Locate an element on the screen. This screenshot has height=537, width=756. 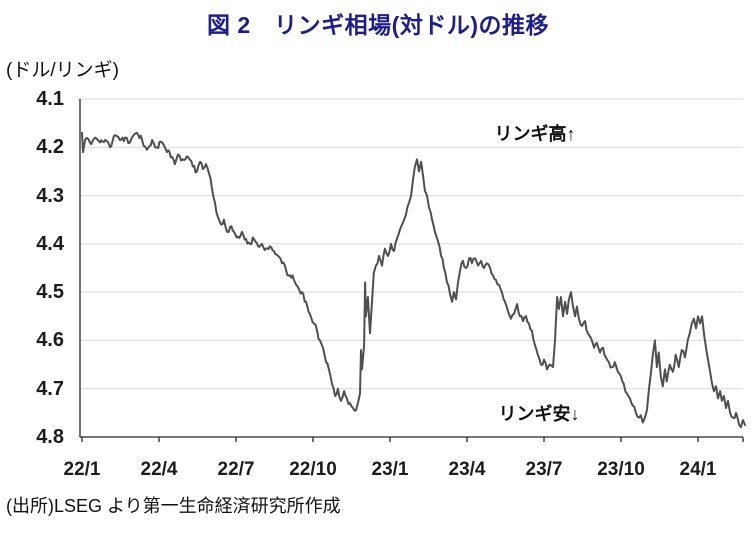
chart-title: 図 2 リンギ相場(対ドル)の推移 is located at coordinates (378, 25).